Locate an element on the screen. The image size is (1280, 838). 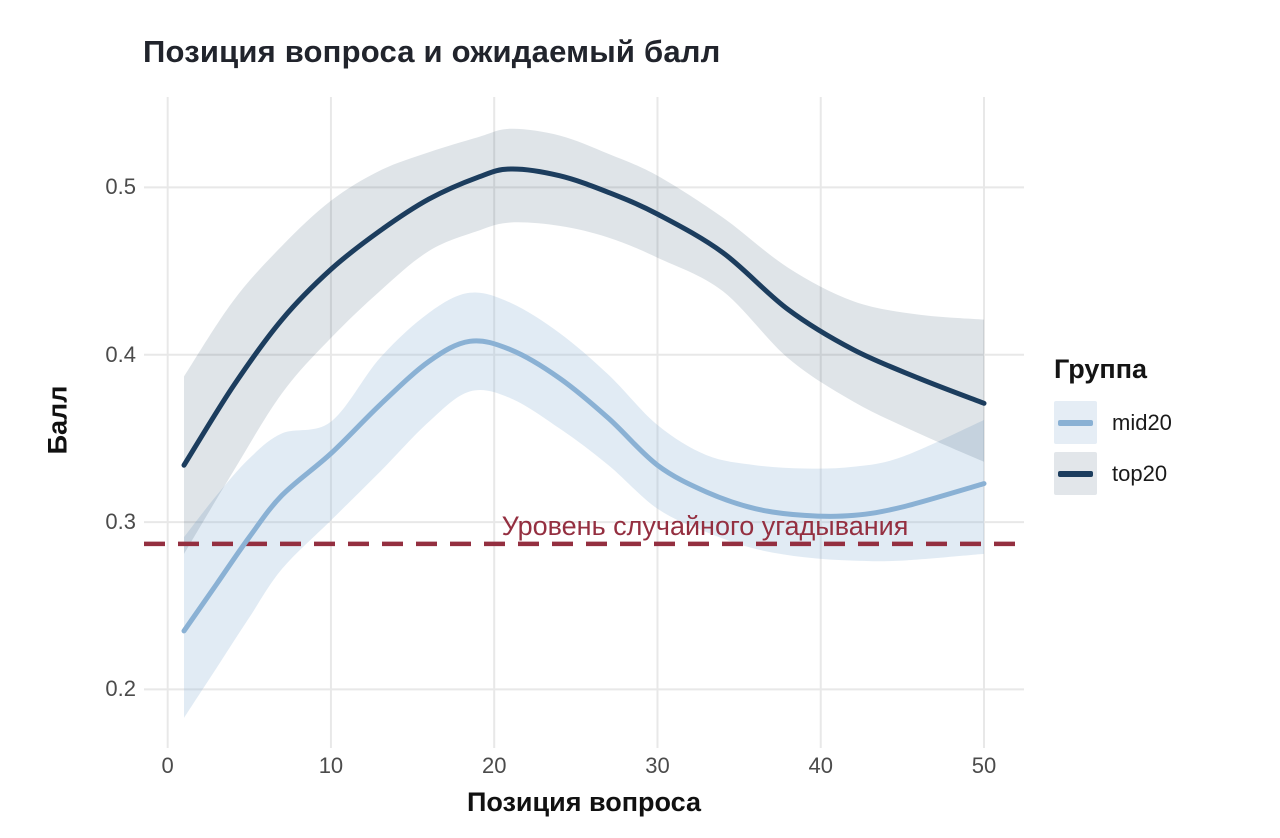
x-tick-label: 30 is located at coordinates (657, 765).